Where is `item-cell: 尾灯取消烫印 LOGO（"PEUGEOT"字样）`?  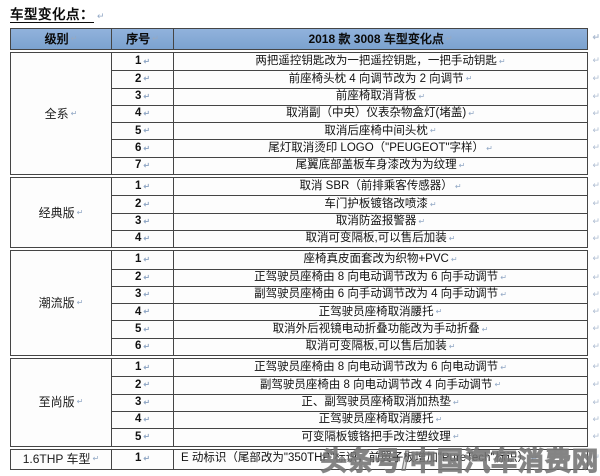
item-cell: 尾灯取消烫印 LOGO（"PEUGEOT"字样） is located at coordinates (386, 148).